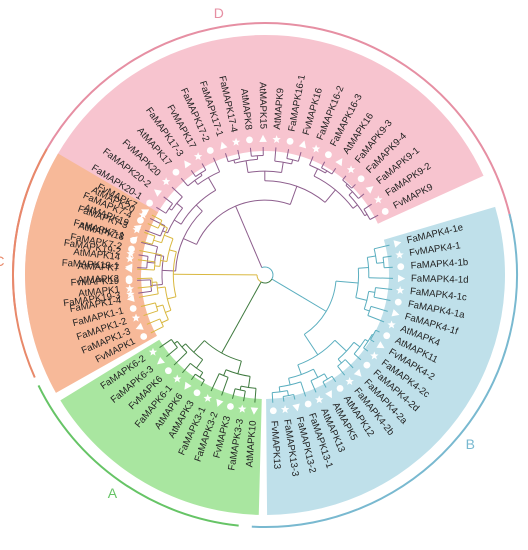 The image size is (528, 550). What do you see at coordinates (251, 444) in the screenshot?
I see `leaf-label: AtMAPK10` at bounding box center [251, 444].